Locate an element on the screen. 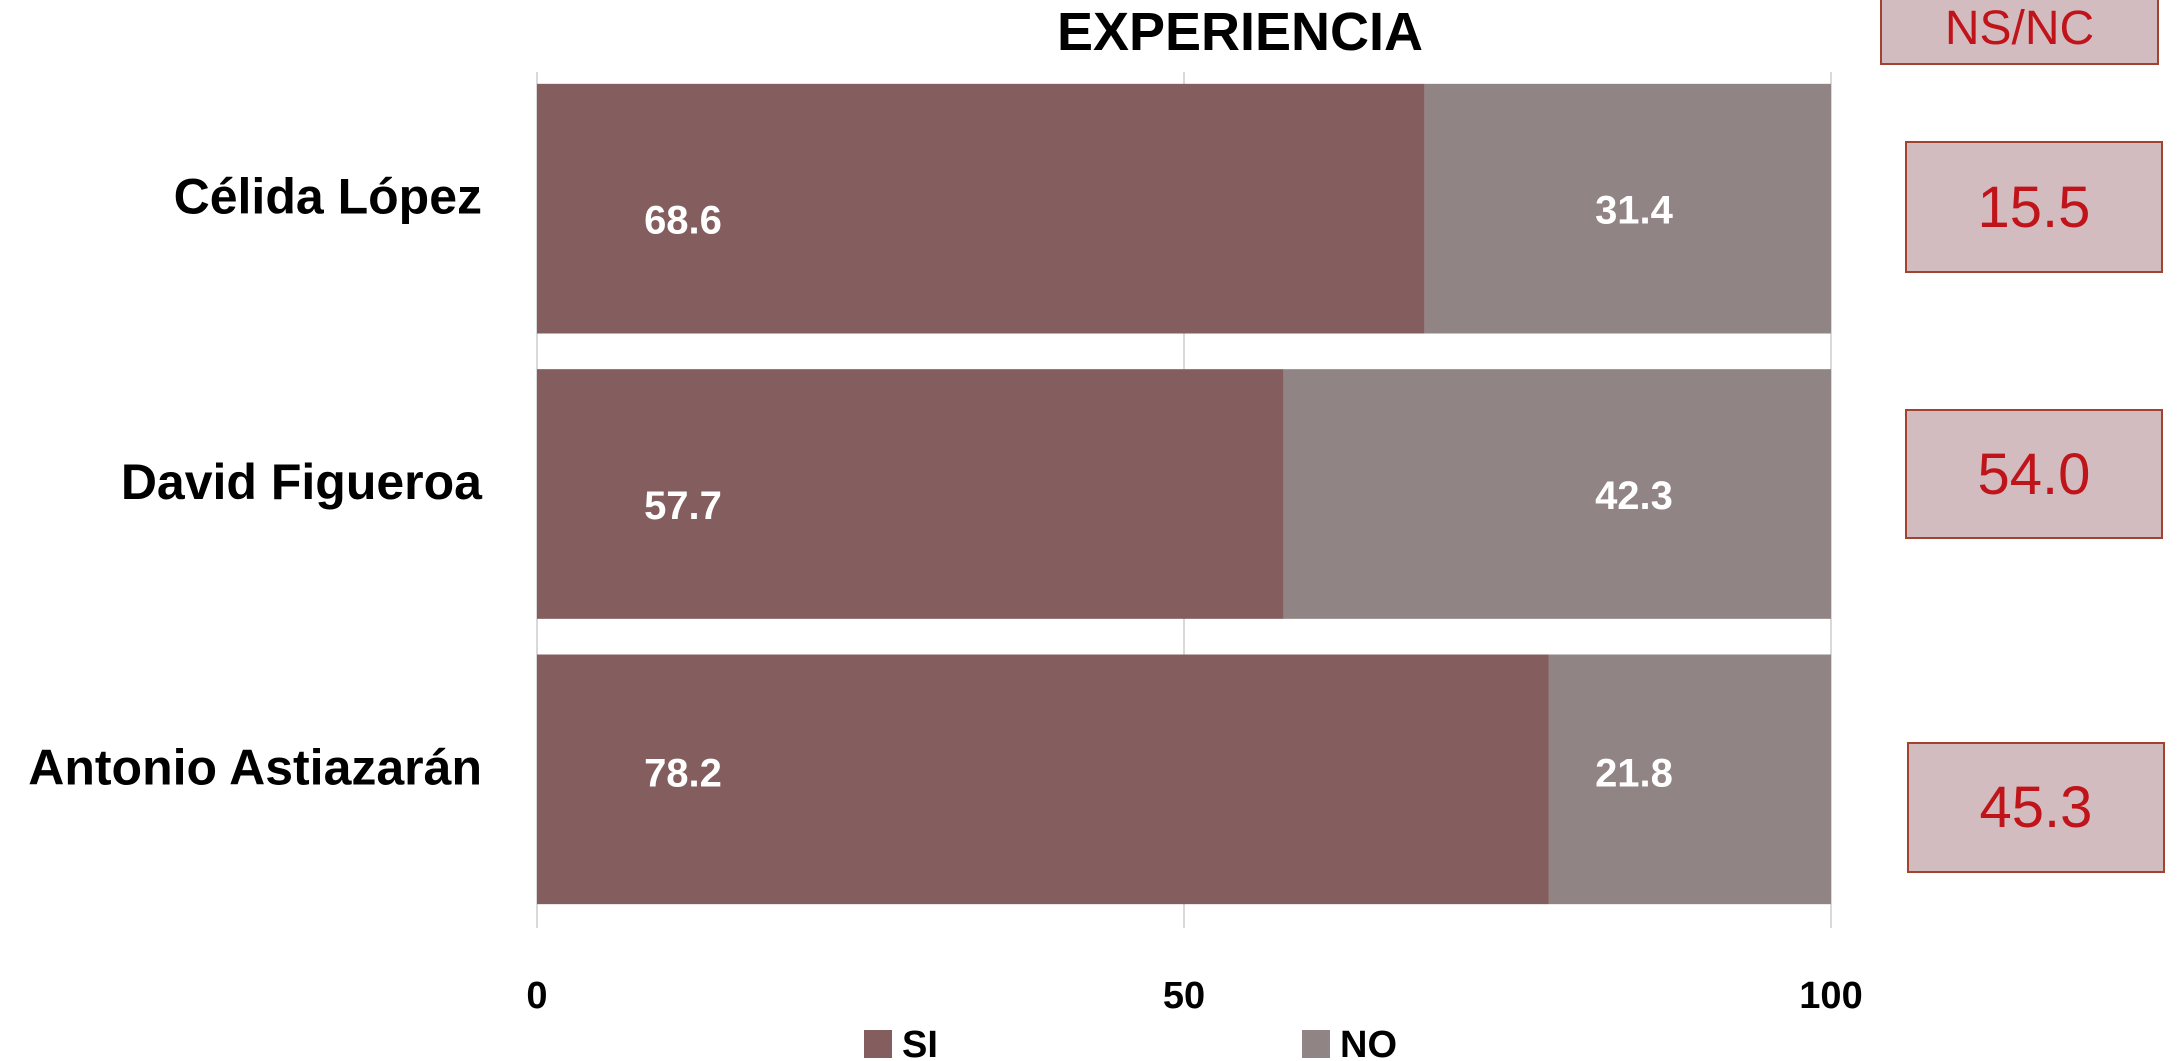 Image resolution: width=2179 pixels, height=1061 pixels. nsnc-header-label: NS/NC is located at coordinates (2019, 28).